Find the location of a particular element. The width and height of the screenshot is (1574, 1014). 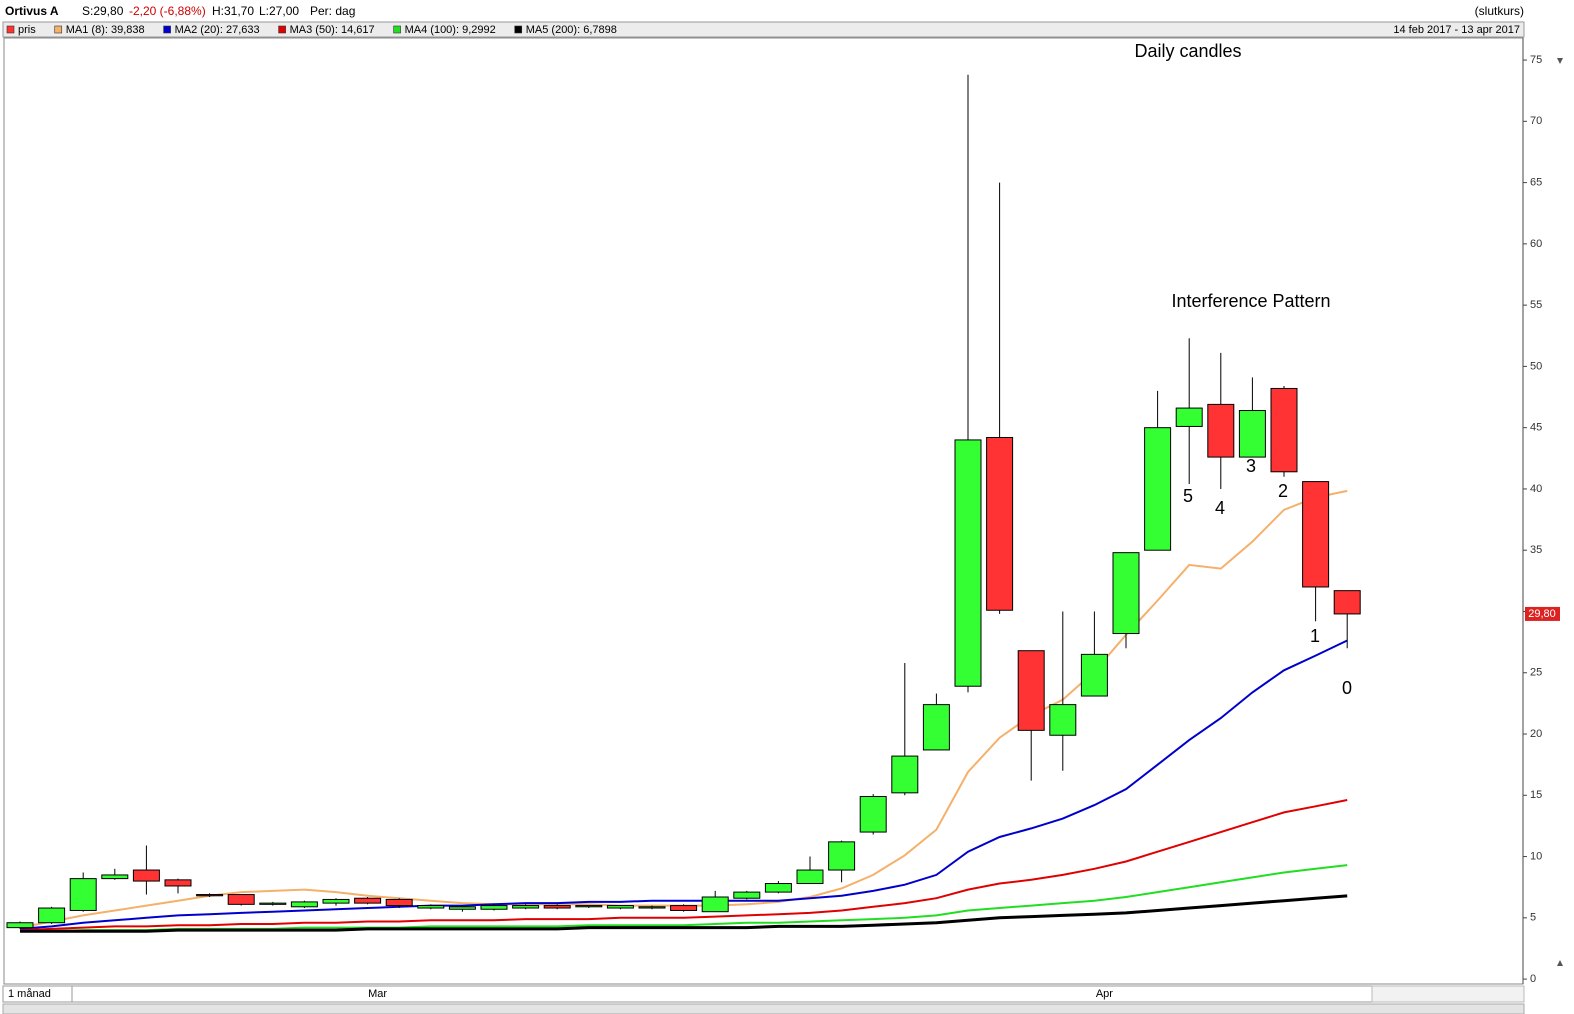

price-tag is located at coordinates (1542, 613).